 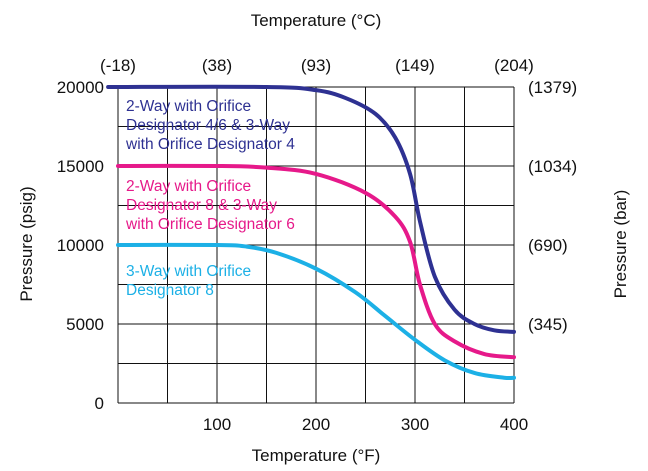 I want to click on series-label-3: 3-Way with Orifice Designator 8, so click(x=188, y=281).